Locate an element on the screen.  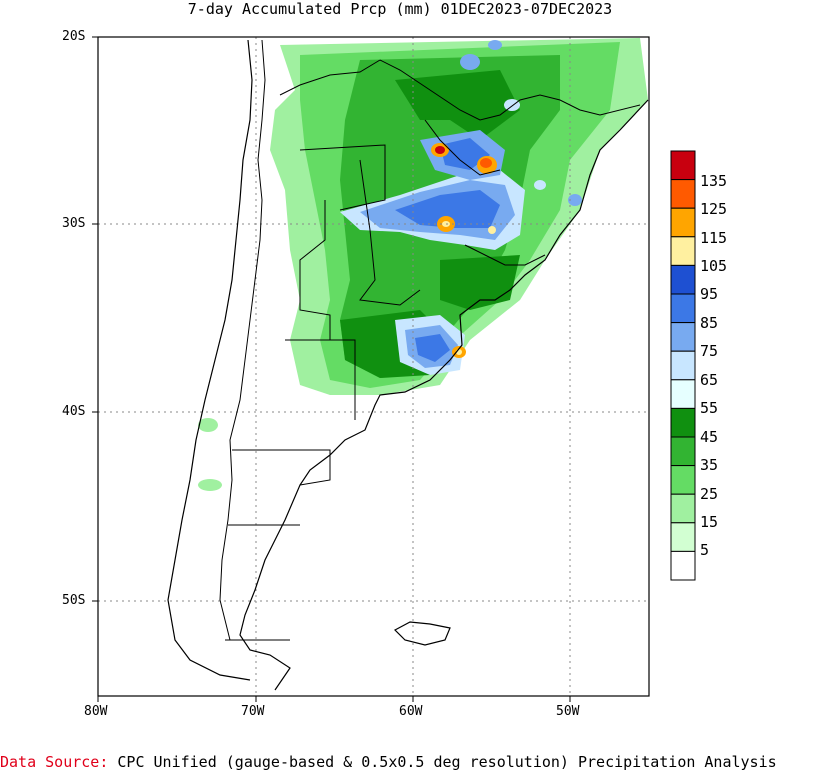
lat-label-40s: 40S is located at coordinates (74, 411).